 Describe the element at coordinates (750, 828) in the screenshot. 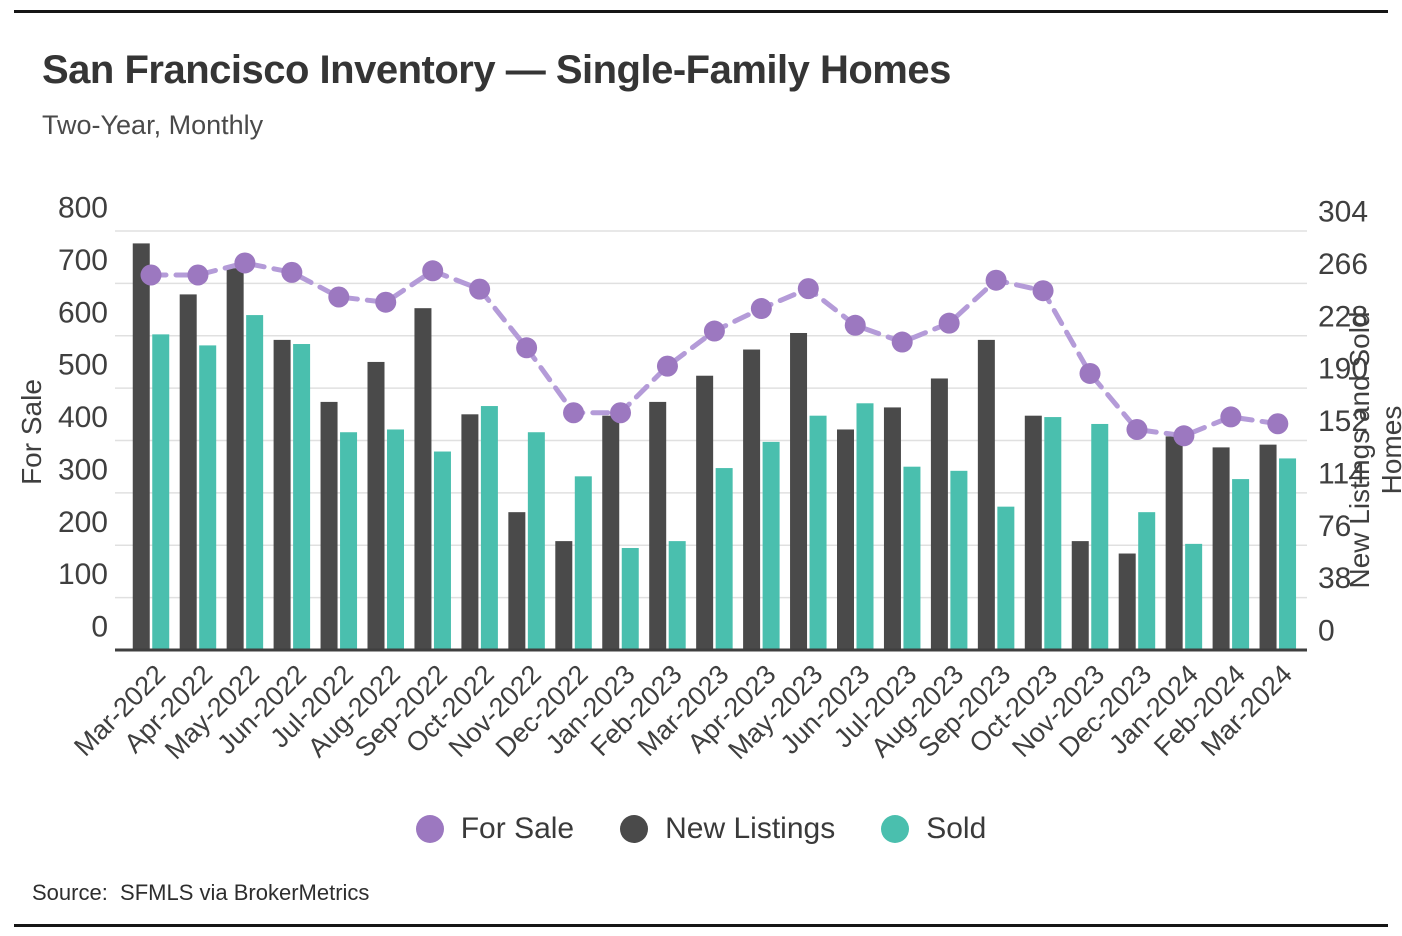

I see `legend-label-new-listings: New Listings` at that location.